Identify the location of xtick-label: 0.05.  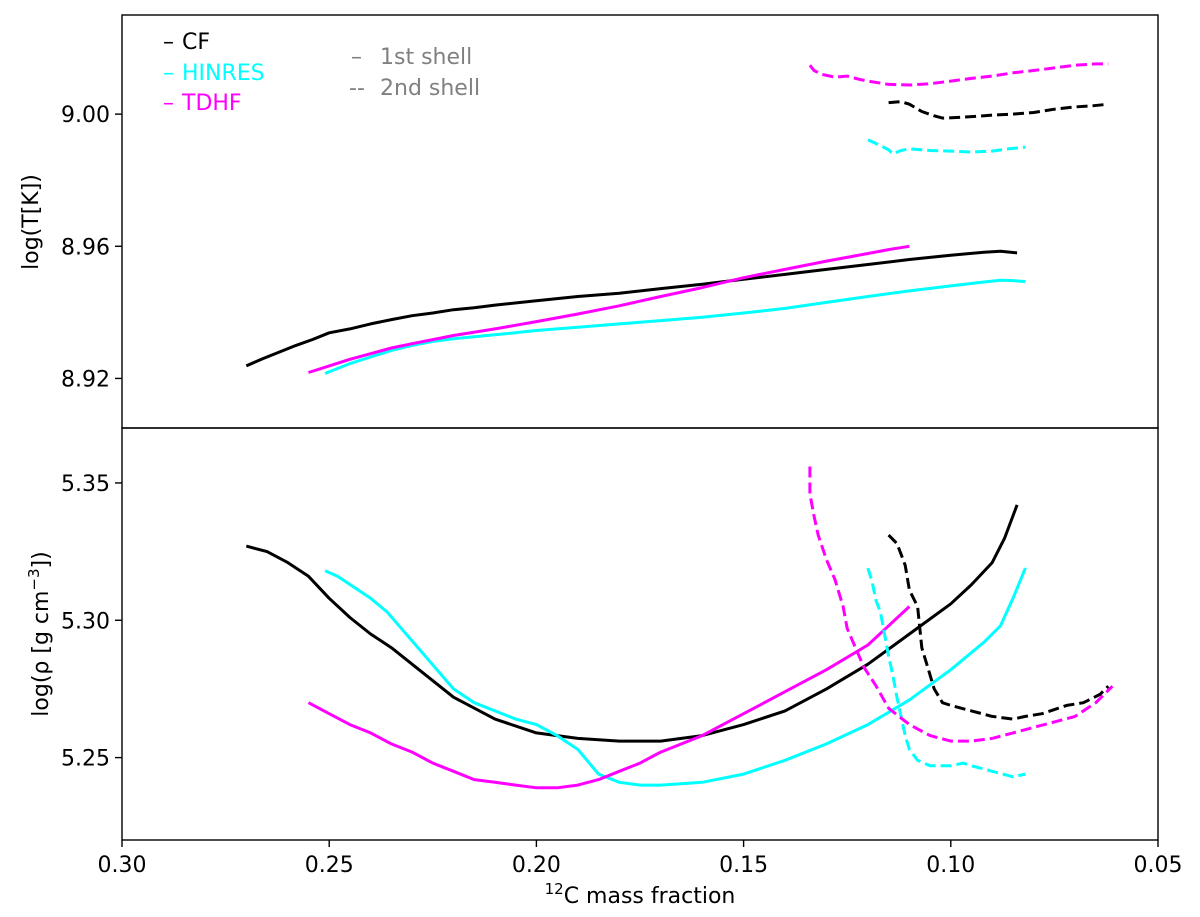
(1158, 865).